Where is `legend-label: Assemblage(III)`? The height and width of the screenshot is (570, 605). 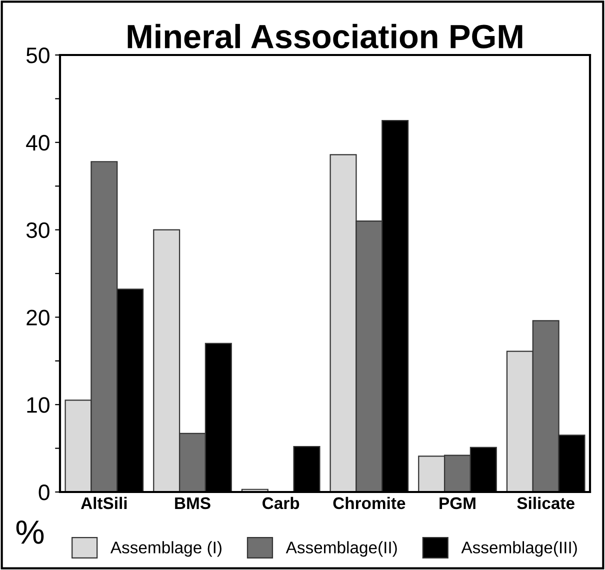
legend-label: Assemblage(III) is located at coordinates (519, 549).